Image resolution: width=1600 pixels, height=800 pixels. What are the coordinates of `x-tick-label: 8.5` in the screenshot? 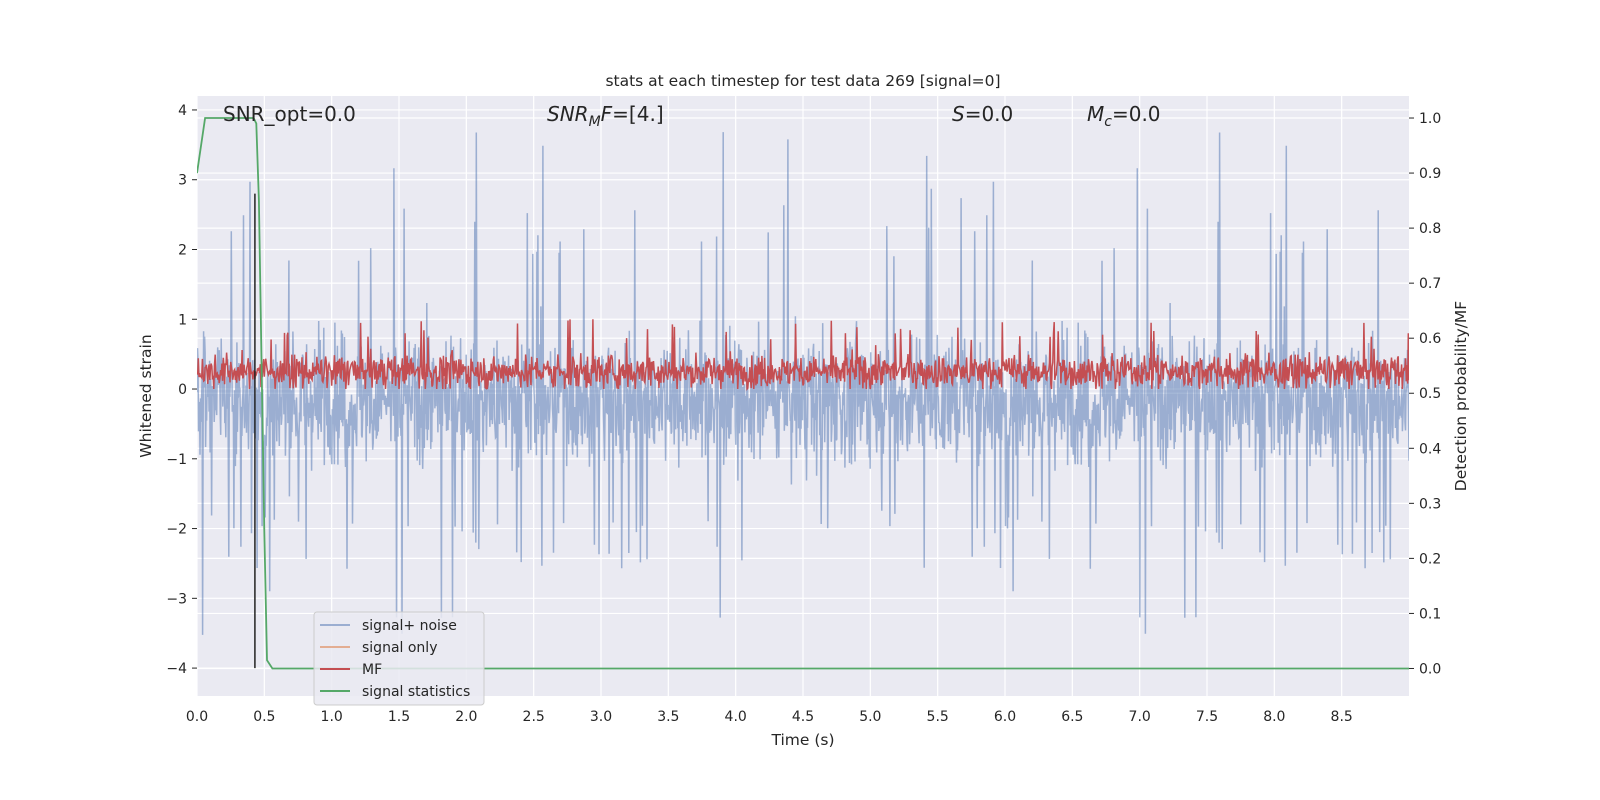 It's located at (1342, 717).